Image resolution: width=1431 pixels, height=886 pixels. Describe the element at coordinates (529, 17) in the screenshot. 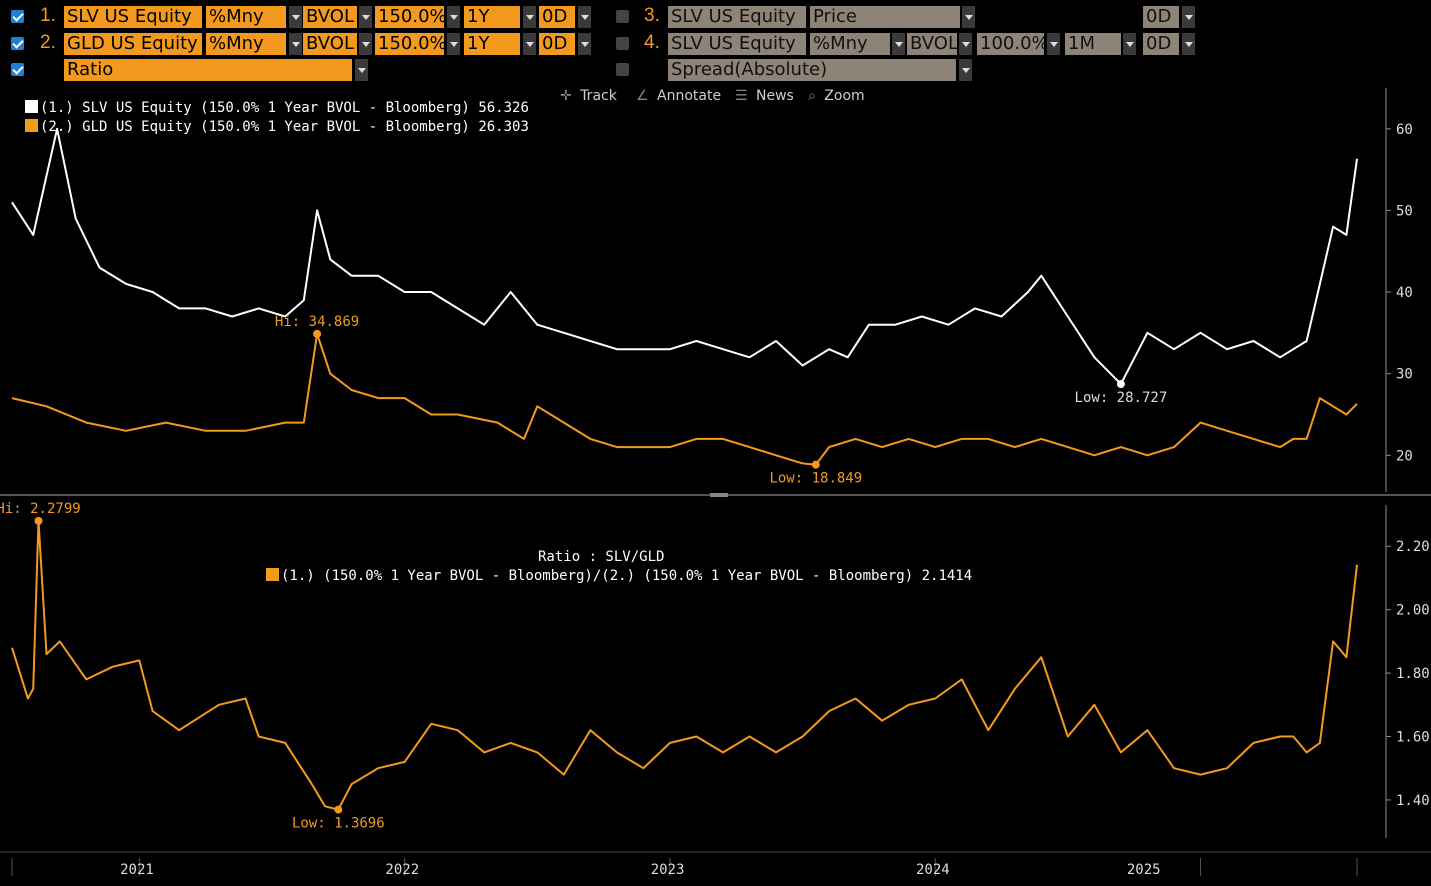

I see `series-1-tenor-dropdown` at that location.